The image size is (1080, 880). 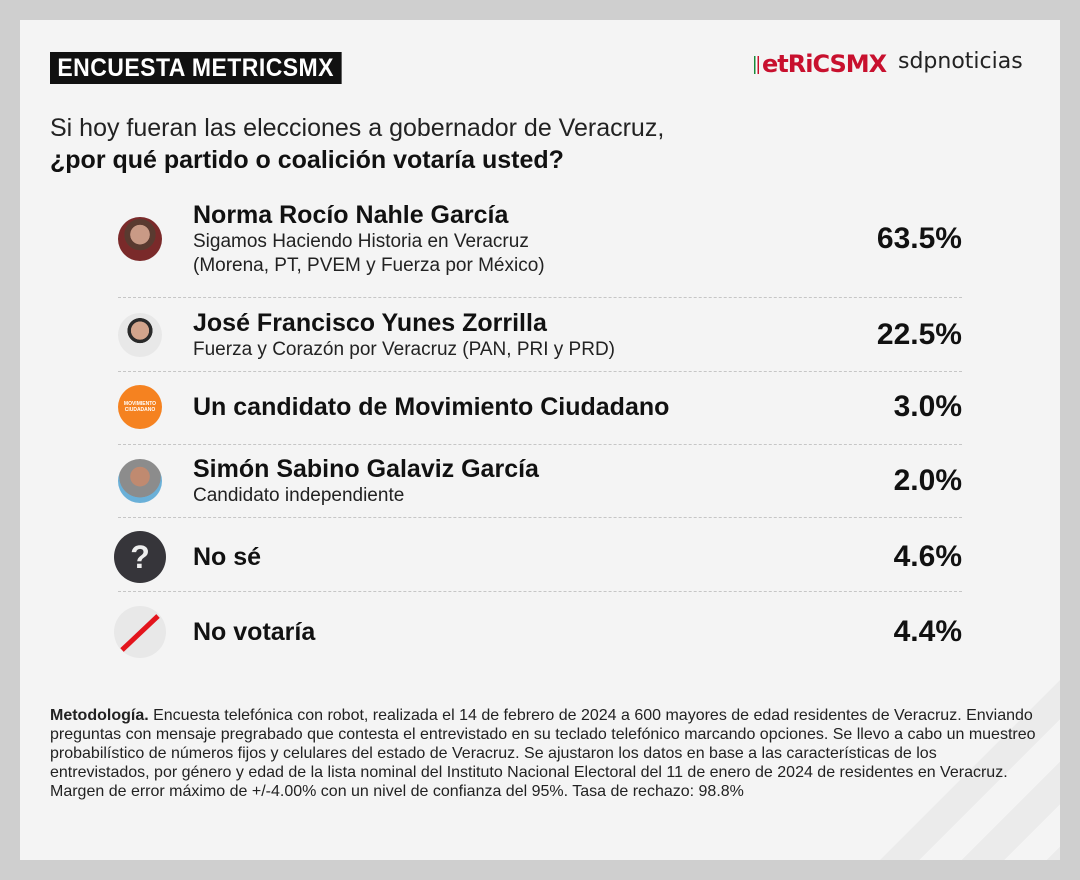 I want to click on percentage: 63.5%, so click(x=919, y=238).